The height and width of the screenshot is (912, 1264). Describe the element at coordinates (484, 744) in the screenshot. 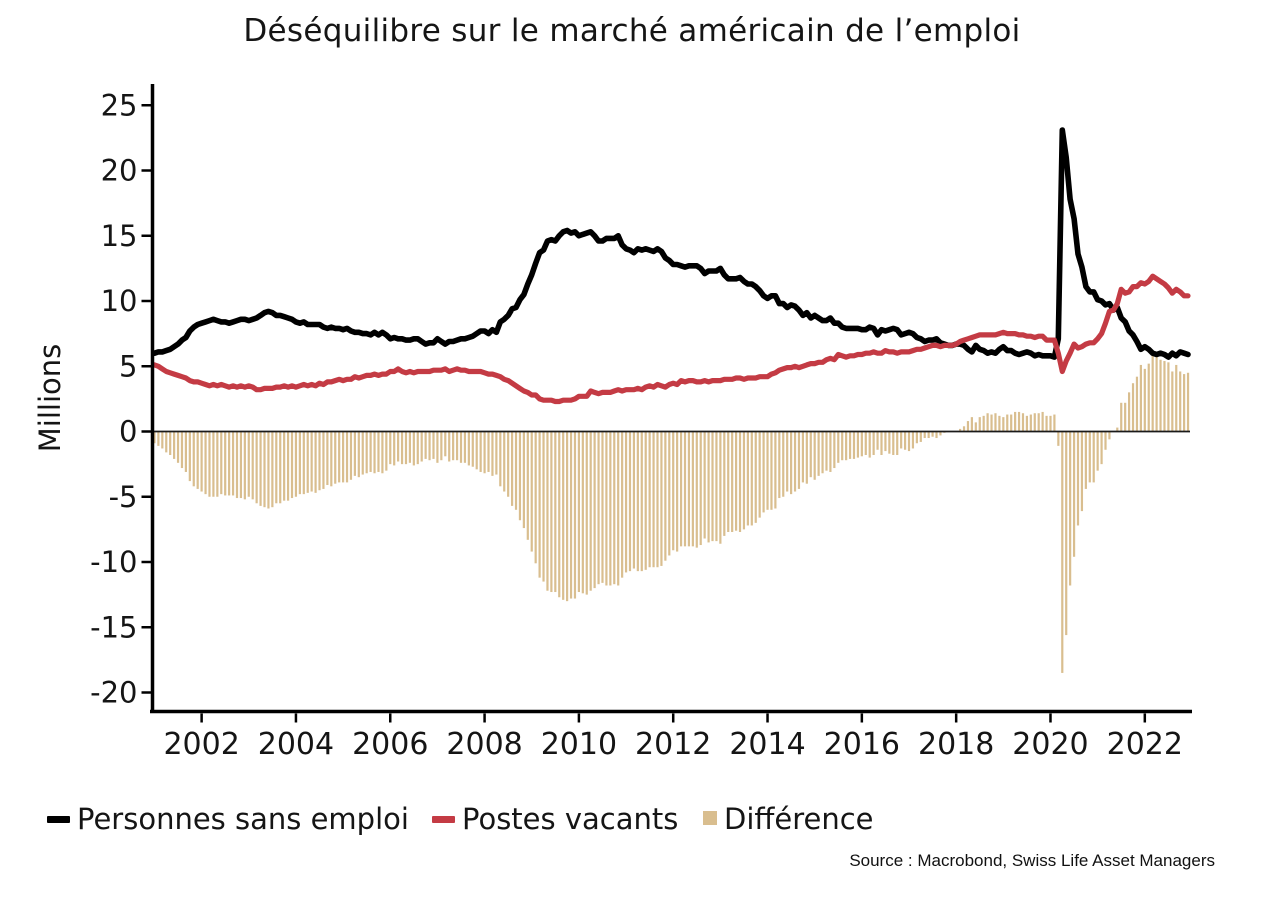

I see `svg-text: 2008` at that location.